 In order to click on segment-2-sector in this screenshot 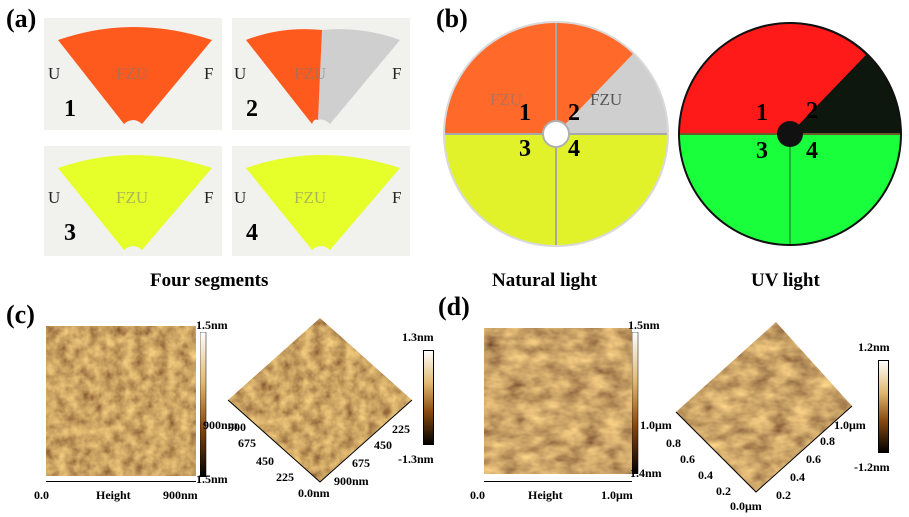, I will do `click(284, 76)`.